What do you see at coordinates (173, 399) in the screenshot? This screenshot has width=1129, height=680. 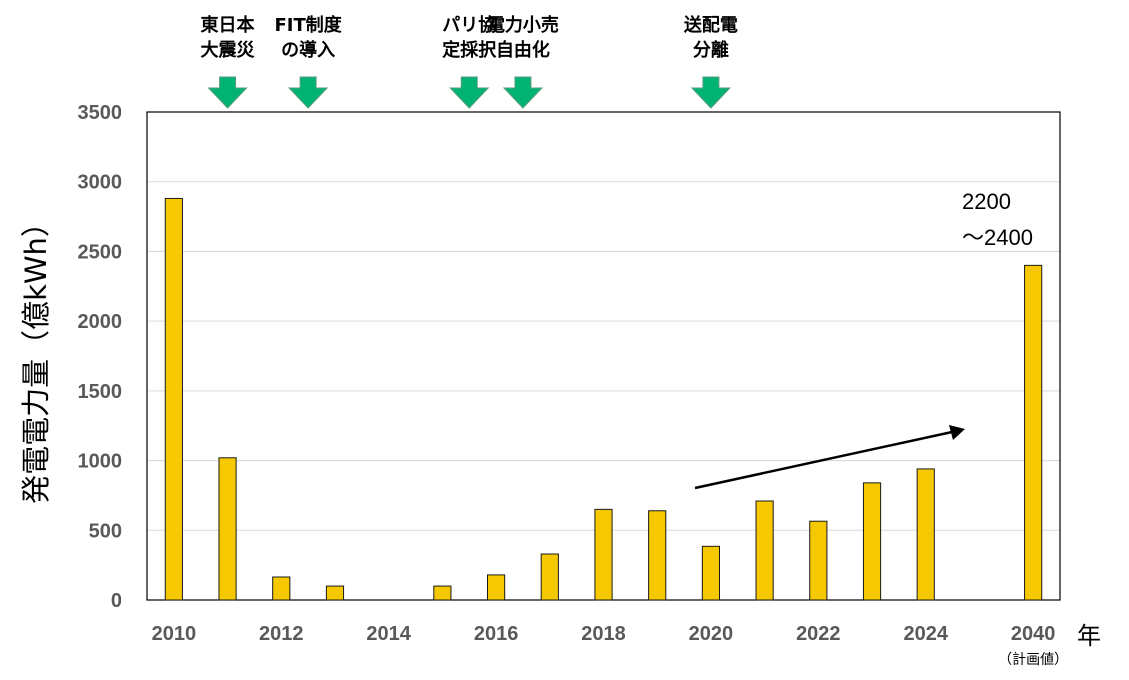 I see `bar-2010` at bounding box center [173, 399].